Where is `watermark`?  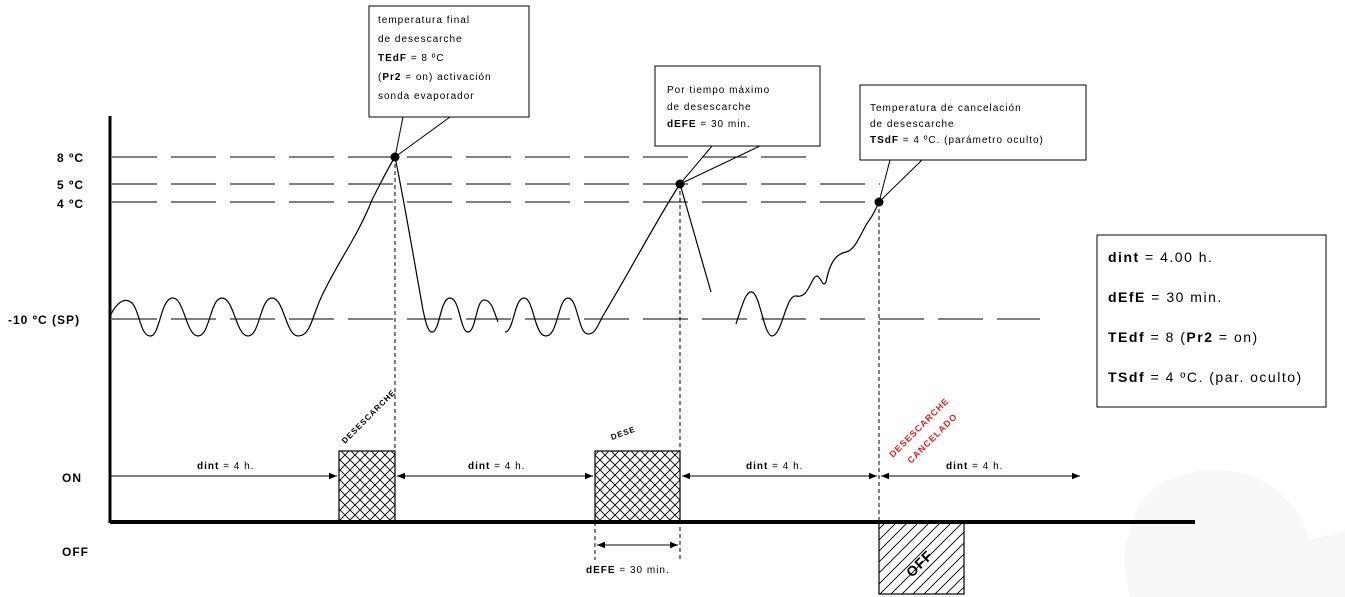
watermark is located at coordinates (1234, 533).